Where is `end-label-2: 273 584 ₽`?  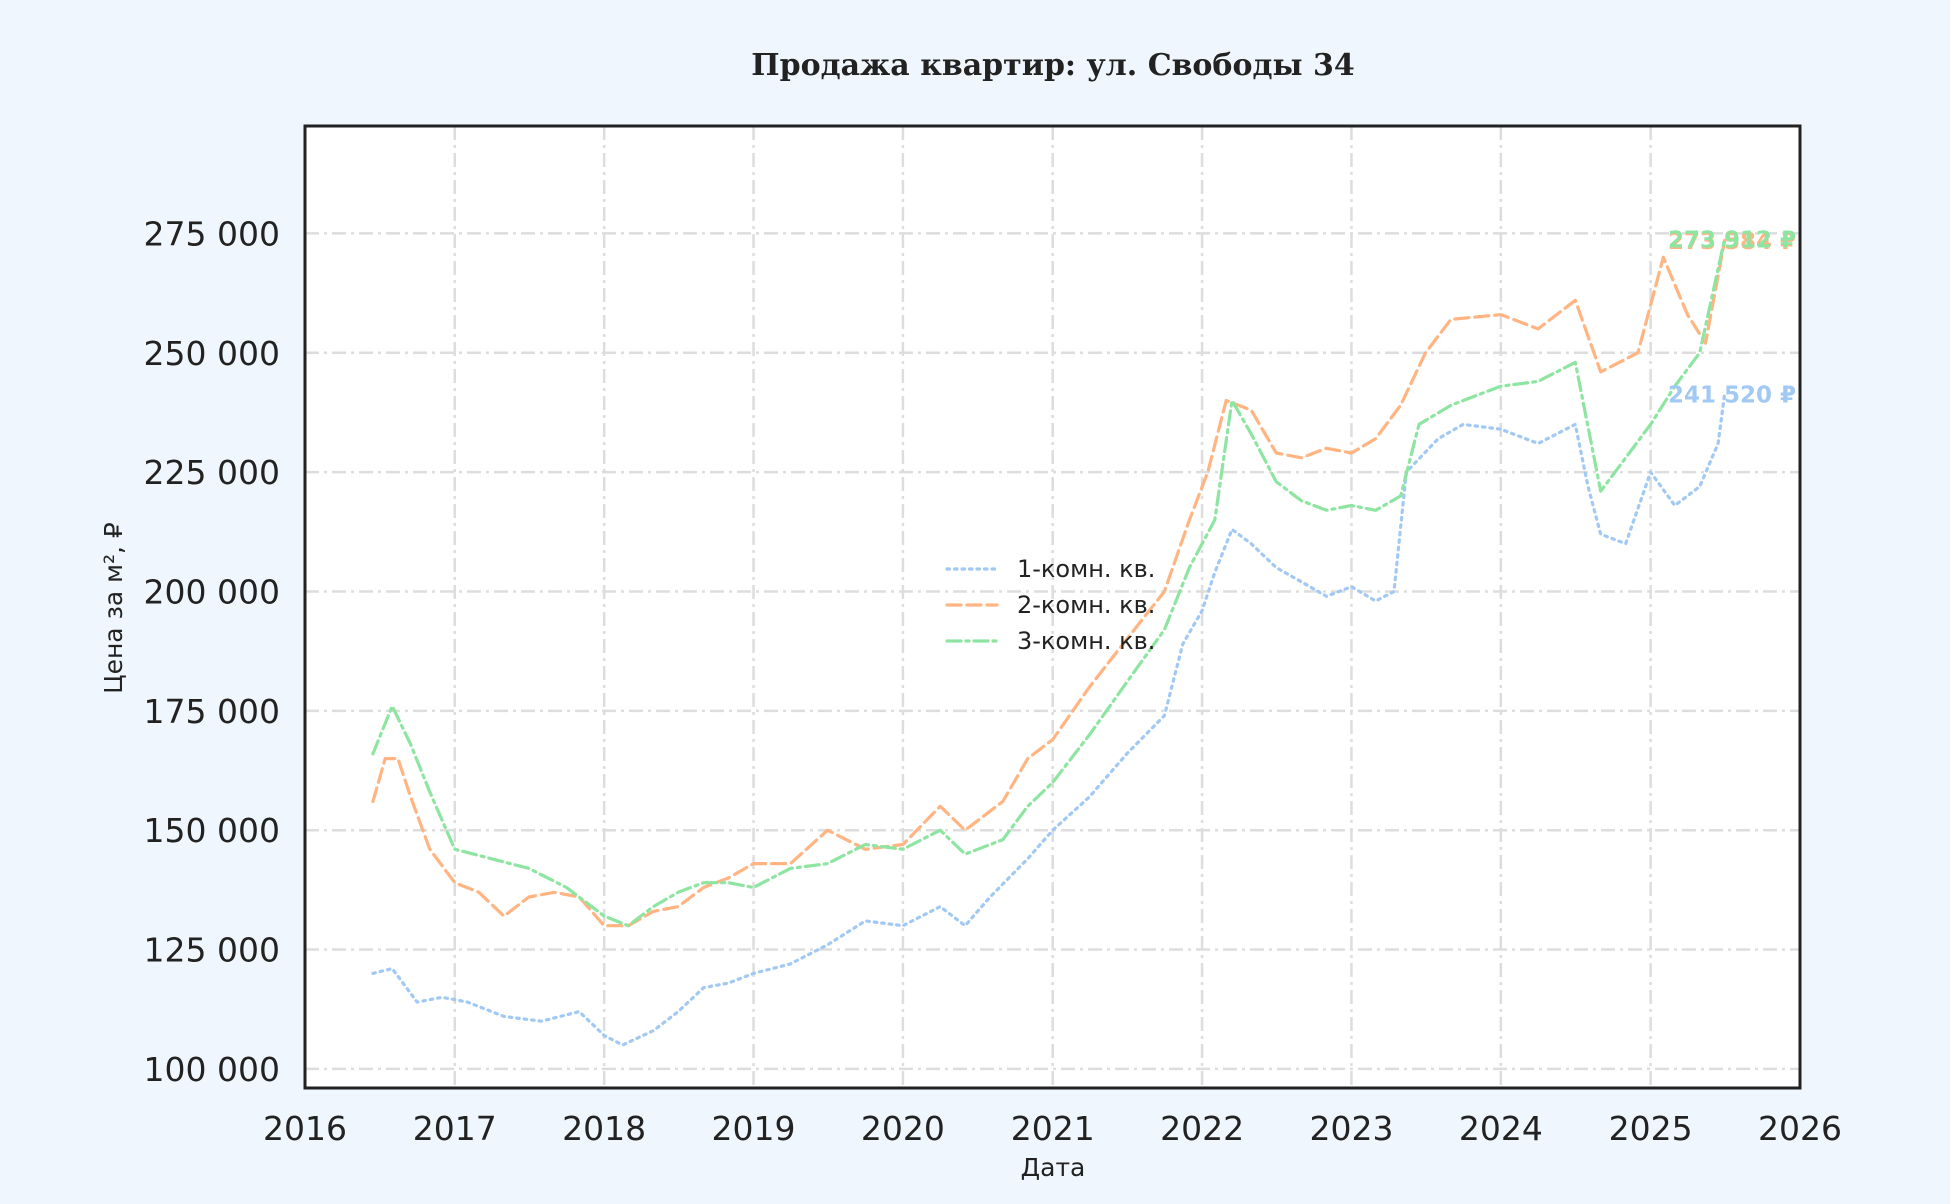 end-label-2: 273 584 ₽ is located at coordinates (1732, 242).